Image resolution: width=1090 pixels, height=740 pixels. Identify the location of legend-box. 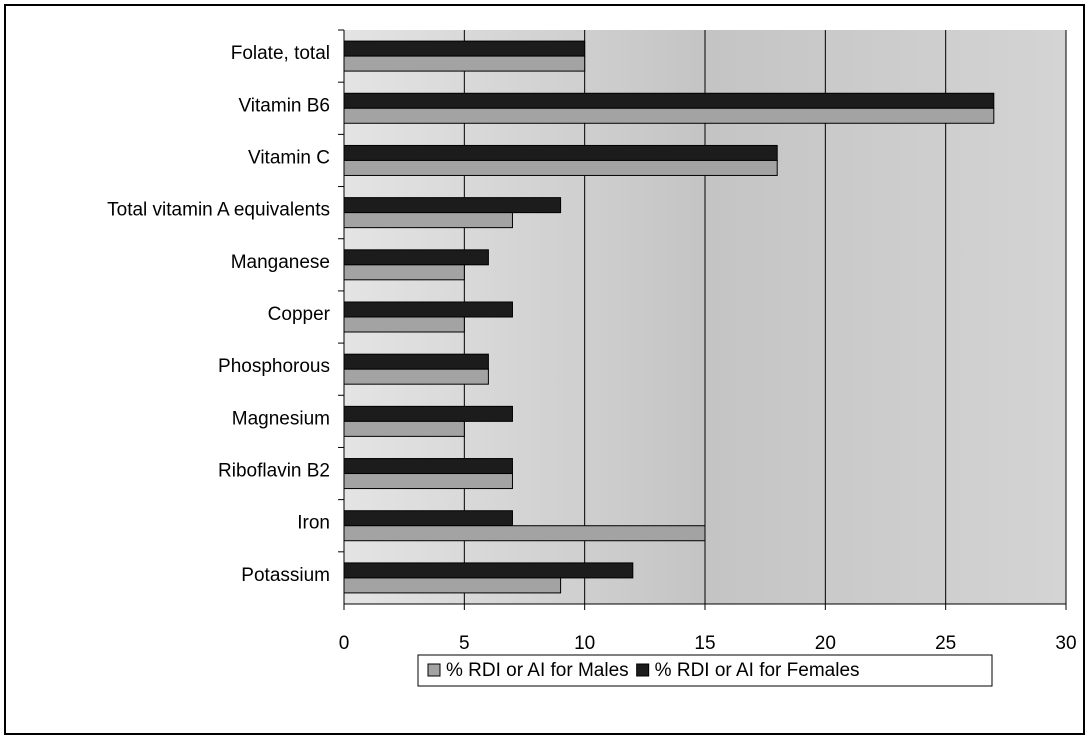
(705, 670).